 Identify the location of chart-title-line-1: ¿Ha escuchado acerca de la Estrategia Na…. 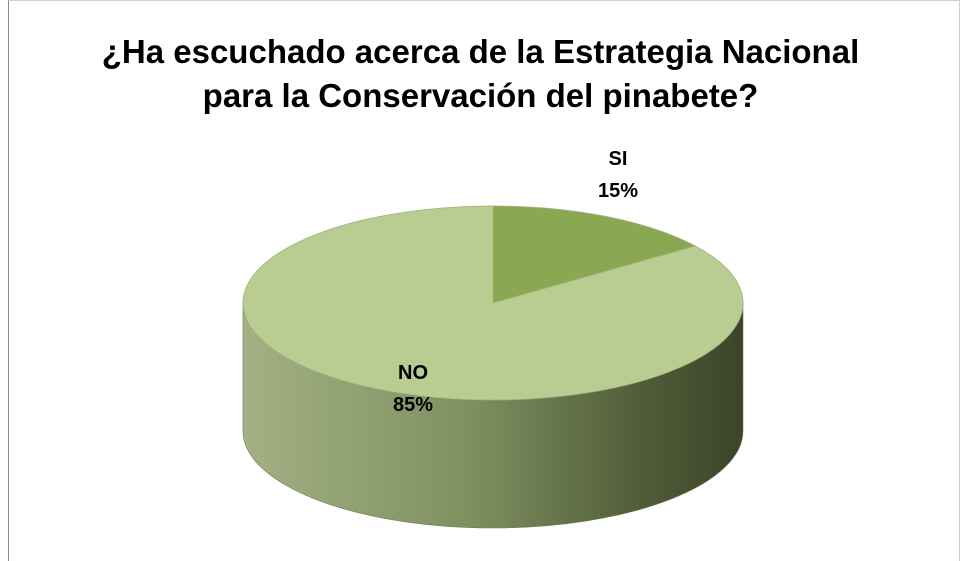
(480, 51).